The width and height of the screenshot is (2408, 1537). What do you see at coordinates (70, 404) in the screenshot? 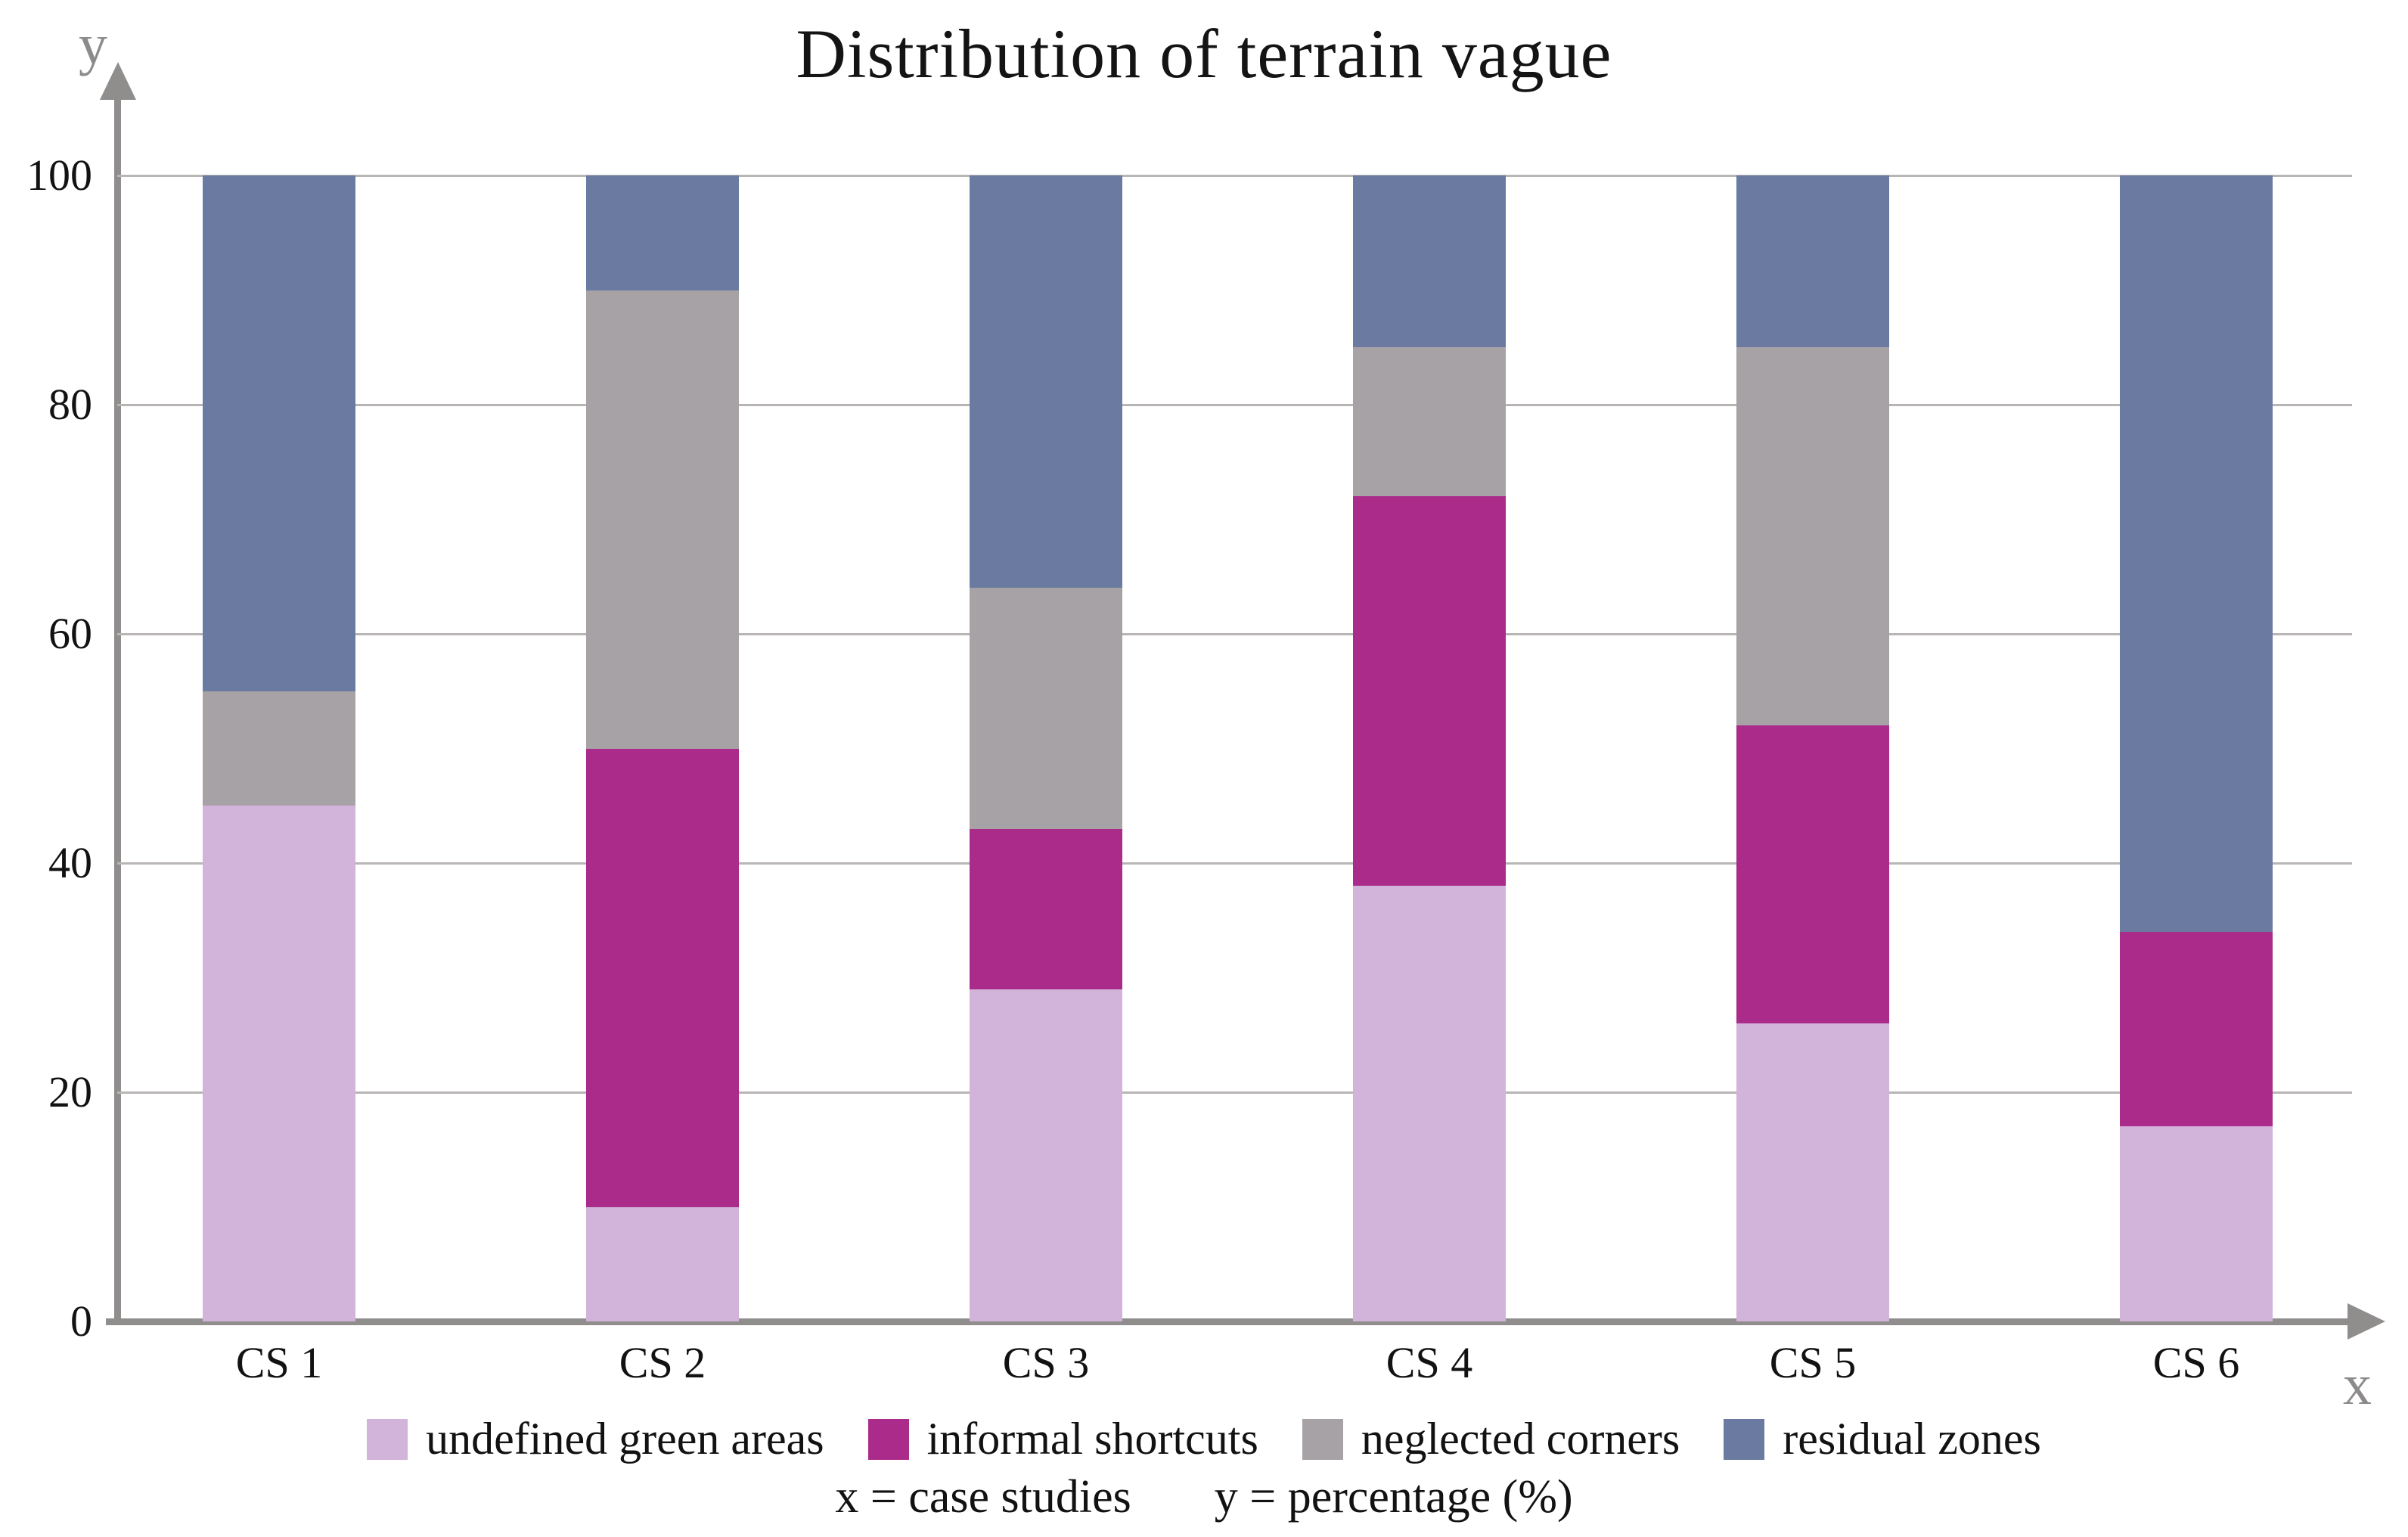
I see `y-tick-label-80: 80` at bounding box center [70, 404].